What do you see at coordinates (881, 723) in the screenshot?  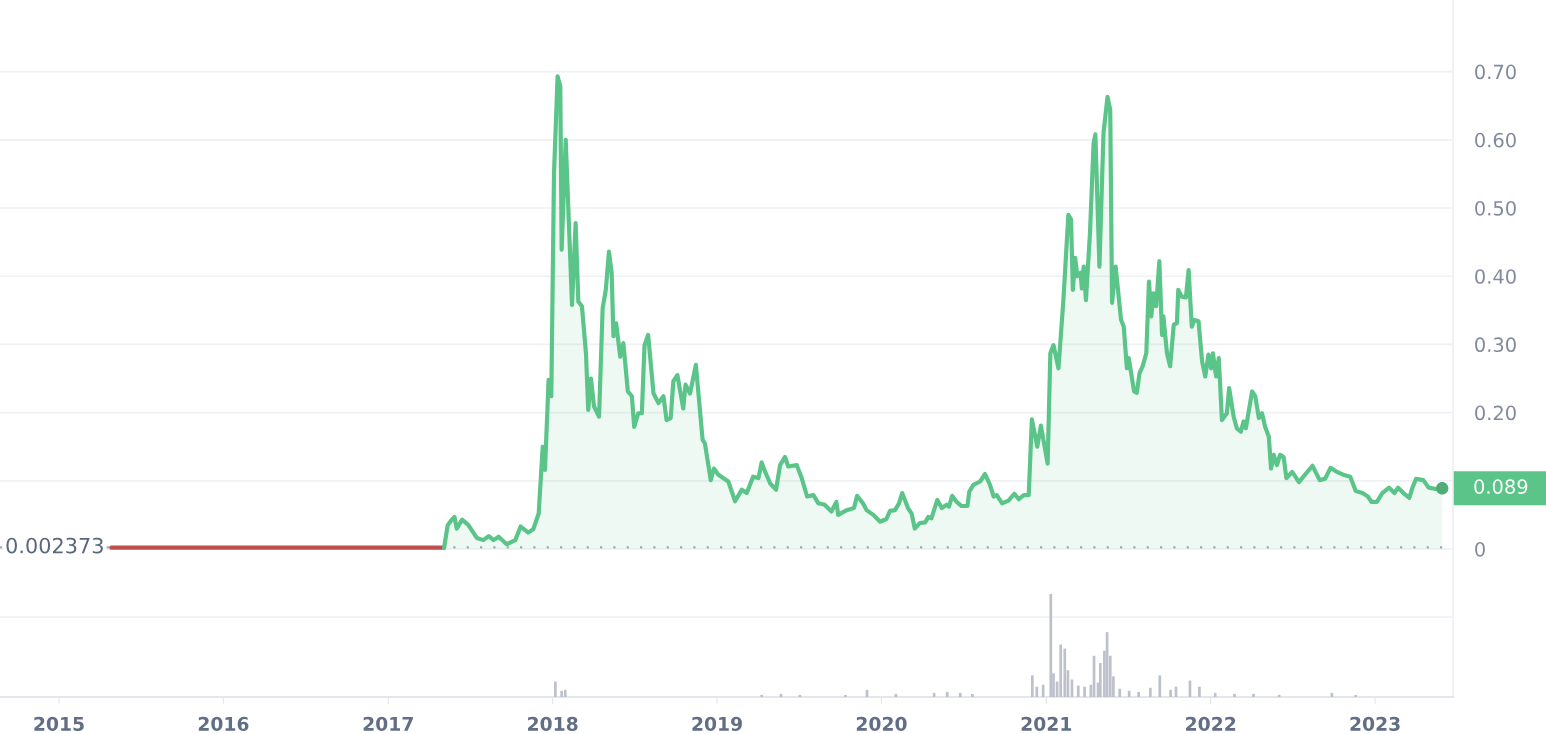 I see `x-tick-label: 2020` at bounding box center [881, 723].